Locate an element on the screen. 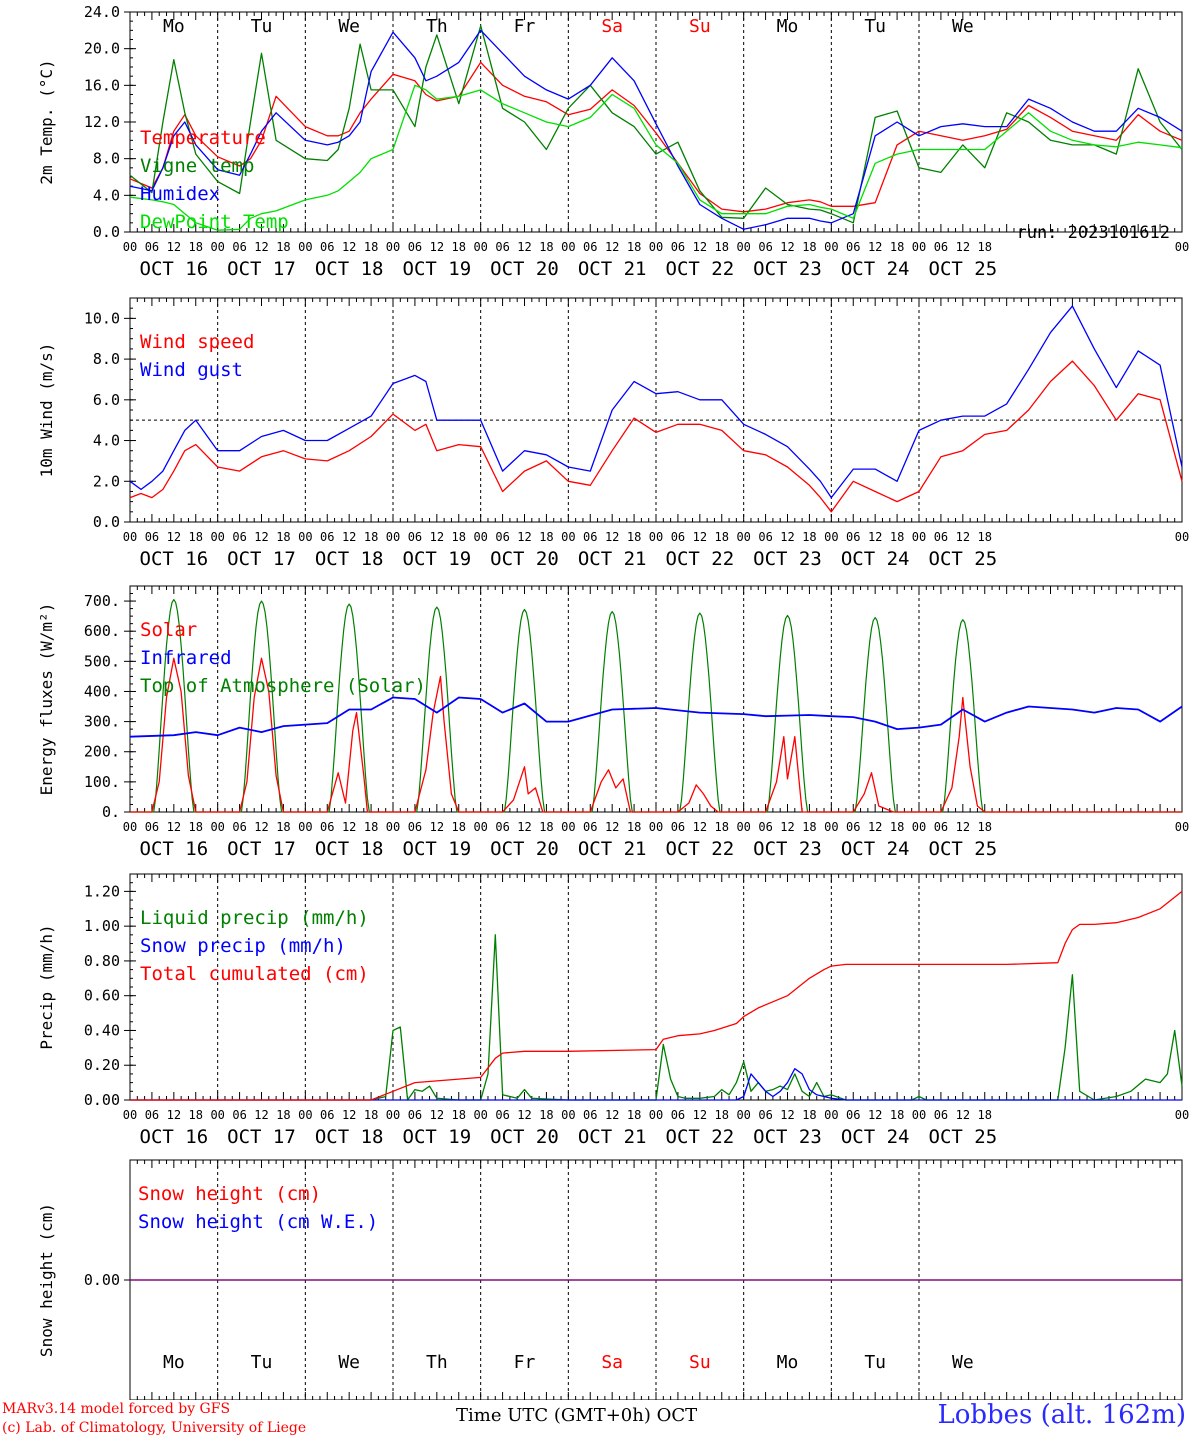 This screenshot has height=1440, width=1194. legend-entry: DewPoint Temp is located at coordinates (214, 222).